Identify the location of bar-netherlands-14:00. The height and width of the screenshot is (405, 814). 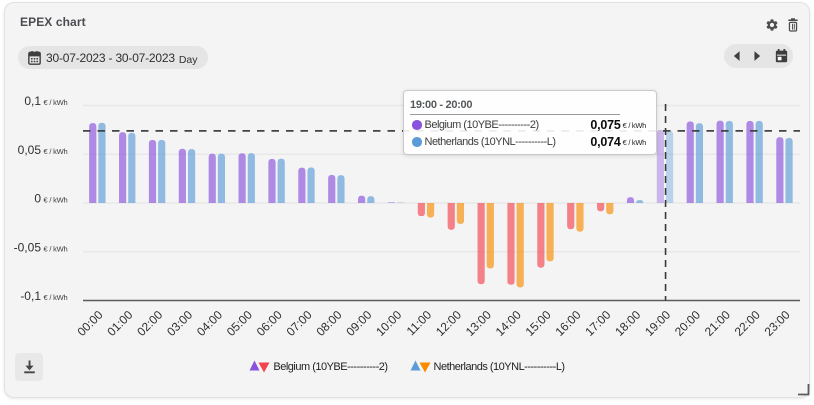
(520, 245).